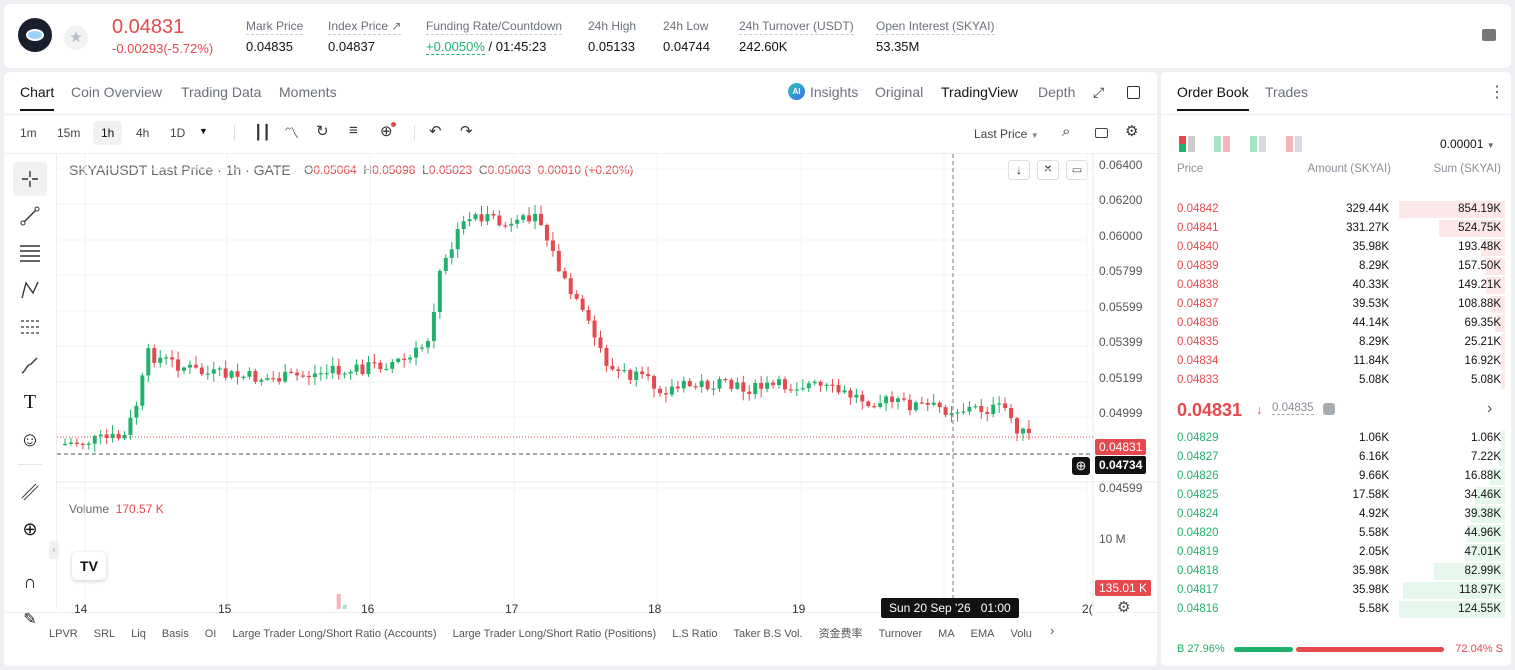 The height and width of the screenshot is (670, 1515). What do you see at coordinates (1336, 571) in the screenshot?
I see `bid-row: 0.04818 35.98K 82.99K` at bounding box center [1336, 571].